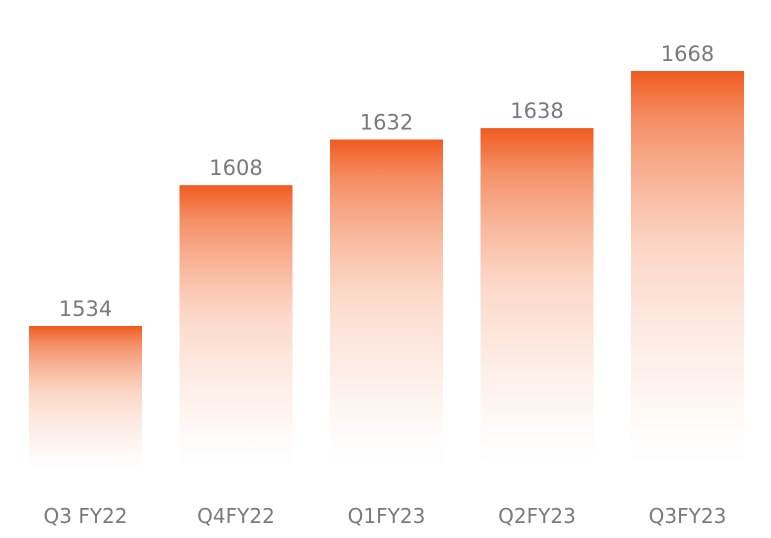  I want to click on category-label: Q3 FY22, so click(86, 516).